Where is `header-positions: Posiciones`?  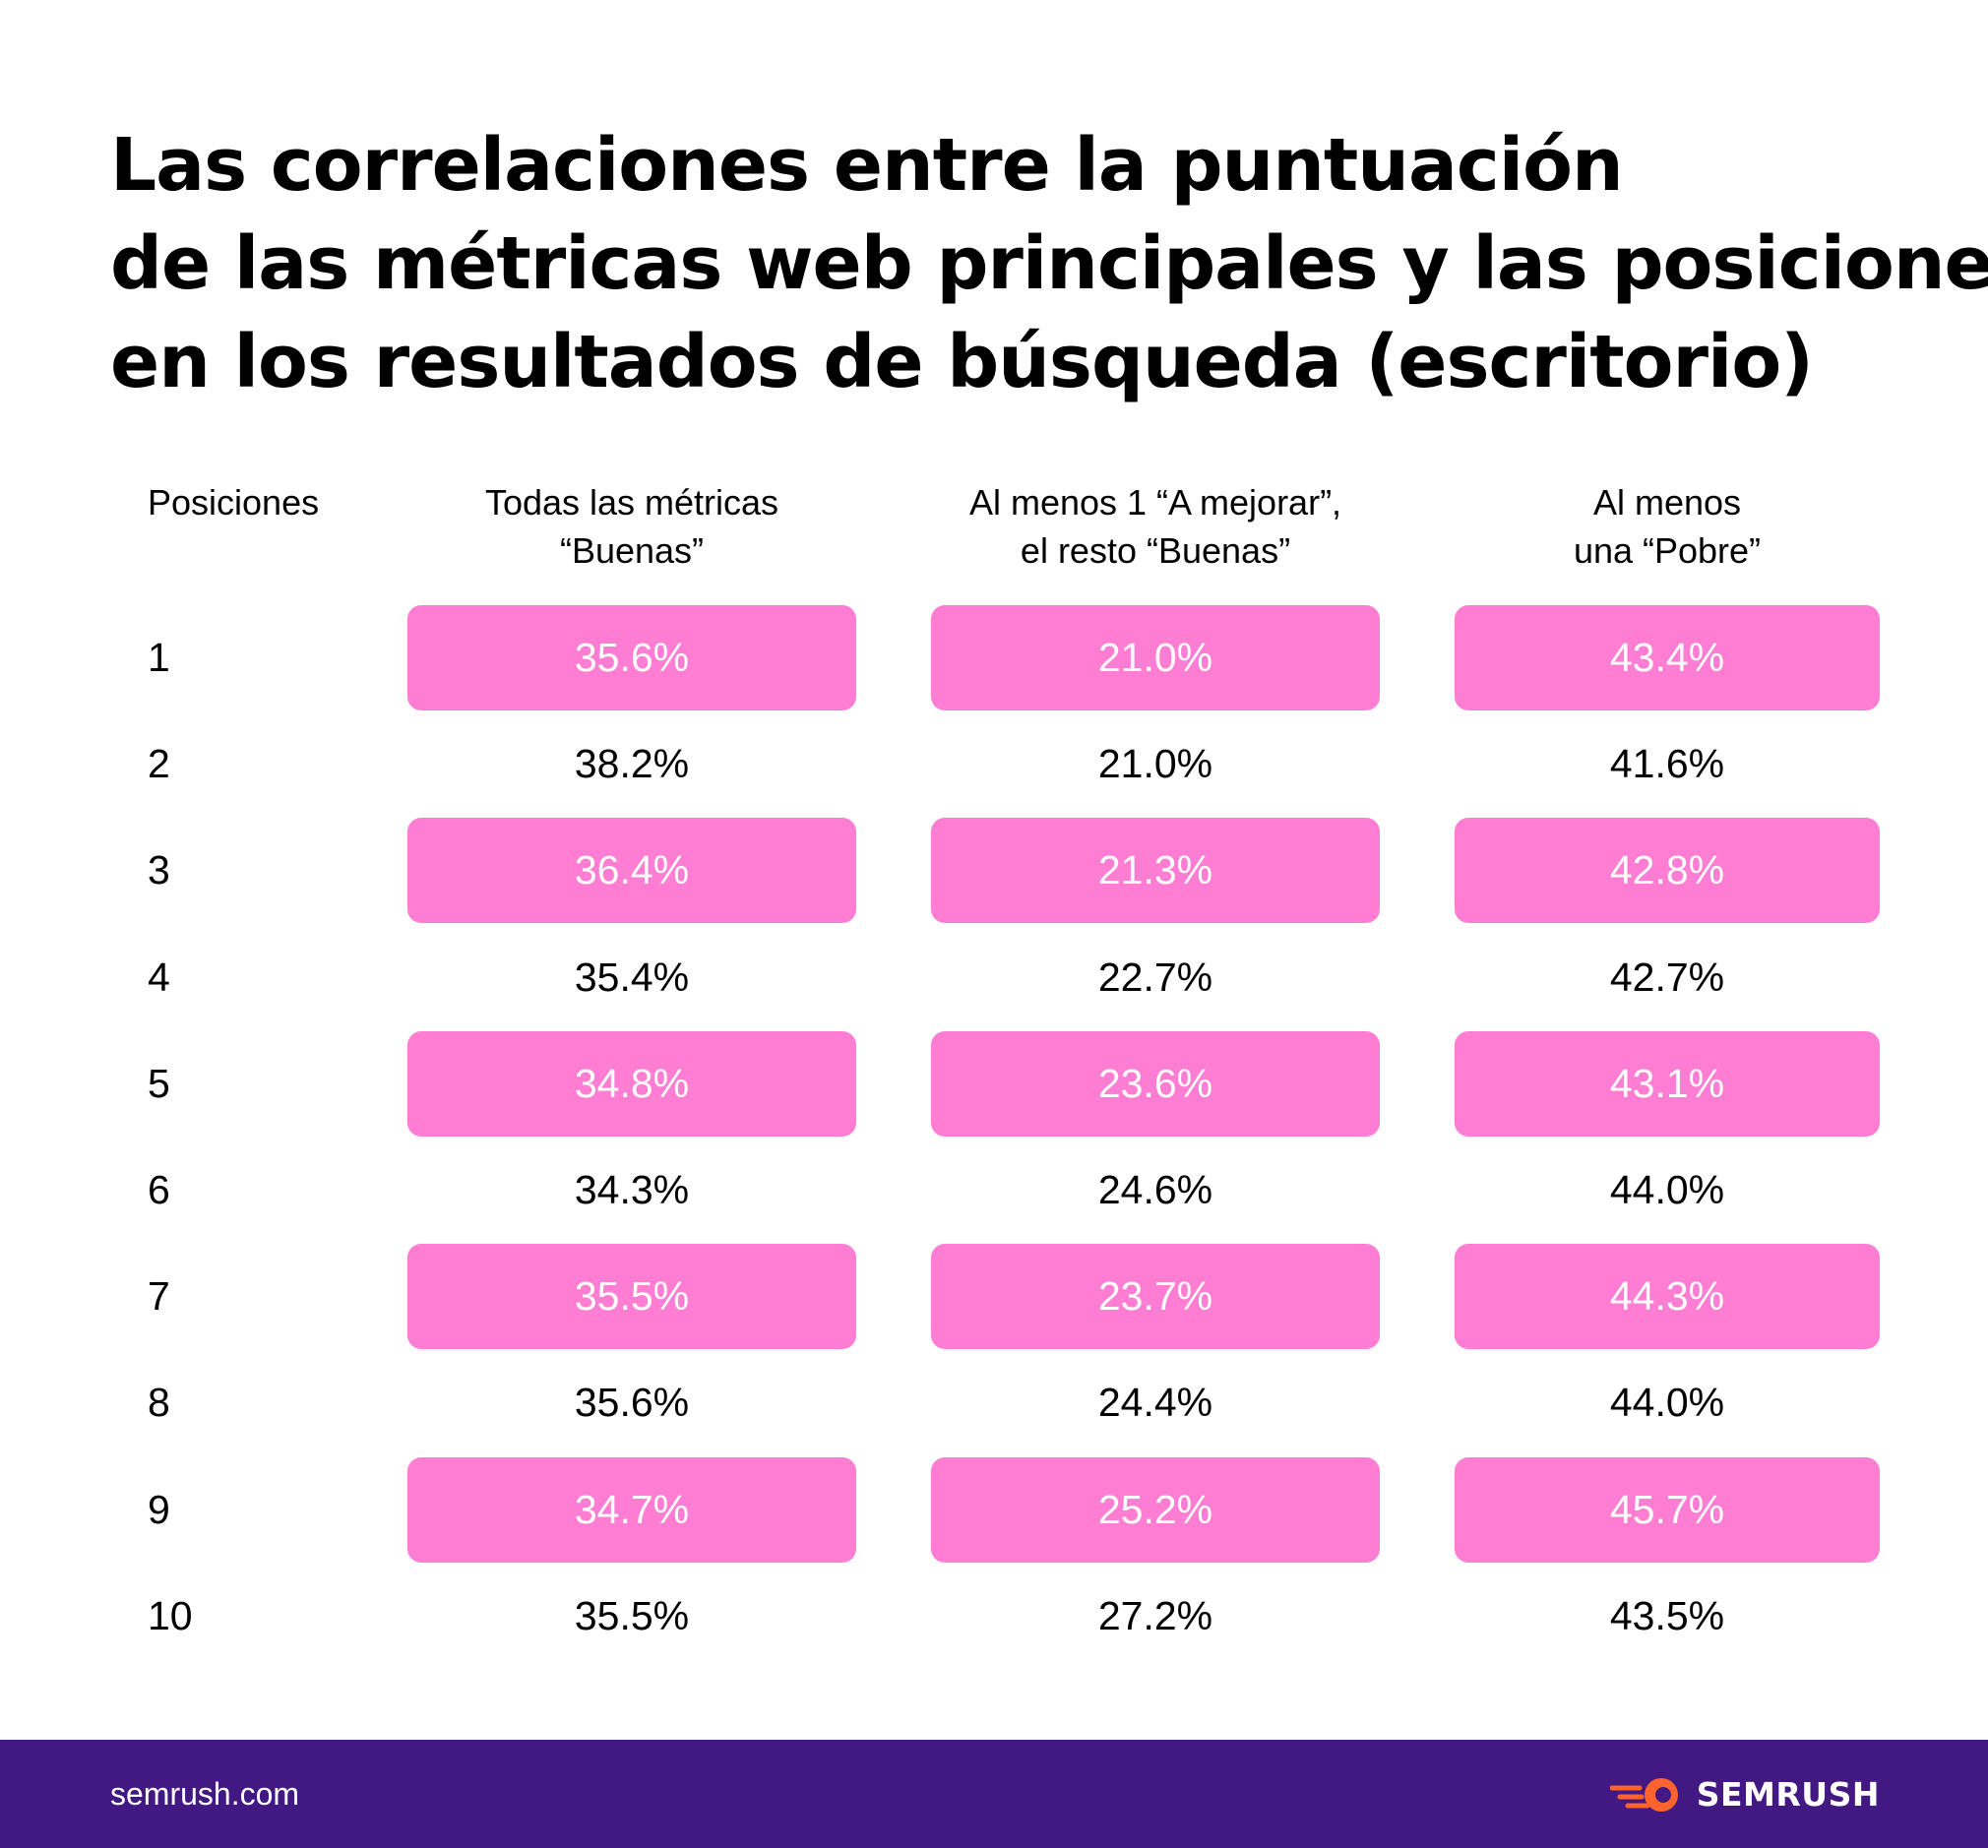
header-positions: Posiciones is located at coordinates (234, 502).